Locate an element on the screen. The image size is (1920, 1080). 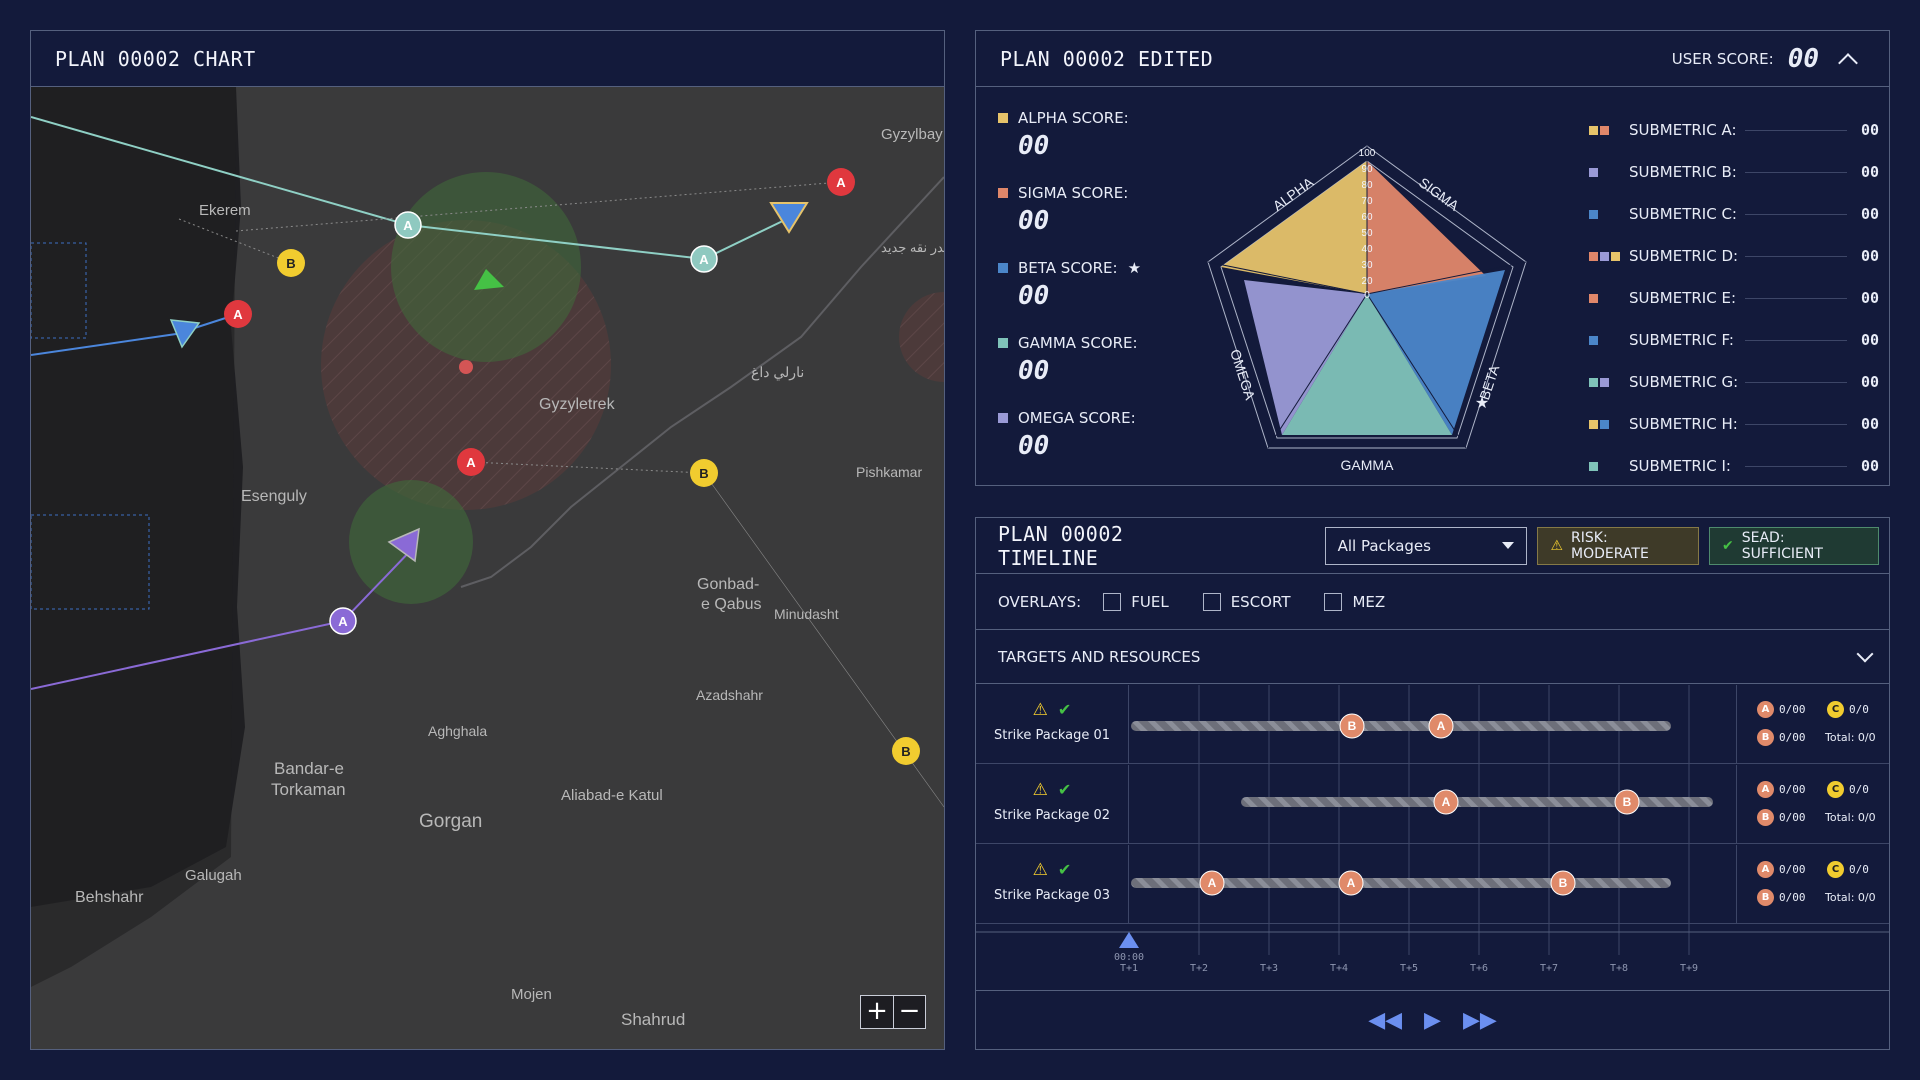
risk-badge: ⚠ RISK: MODERATE is located at coordinates (1618, 545).